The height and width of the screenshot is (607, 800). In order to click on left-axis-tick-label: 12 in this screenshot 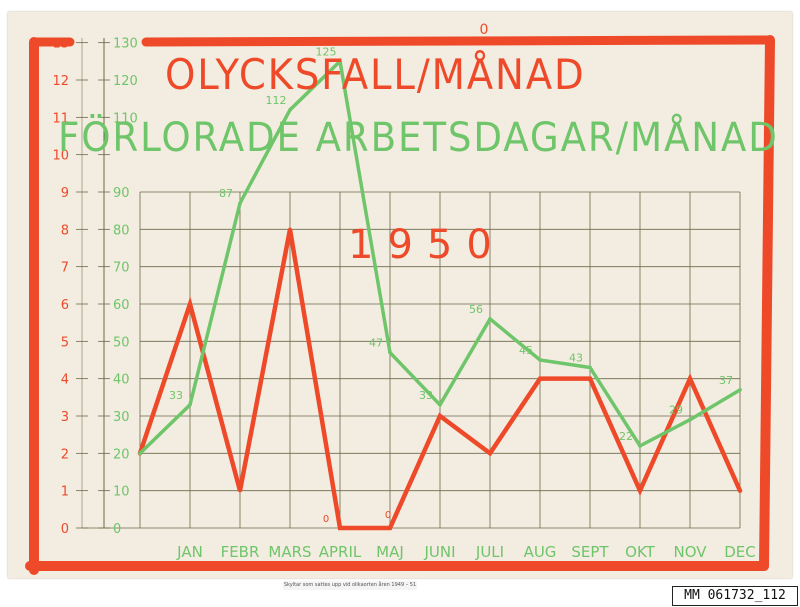, I will do `click(60, 81)`.